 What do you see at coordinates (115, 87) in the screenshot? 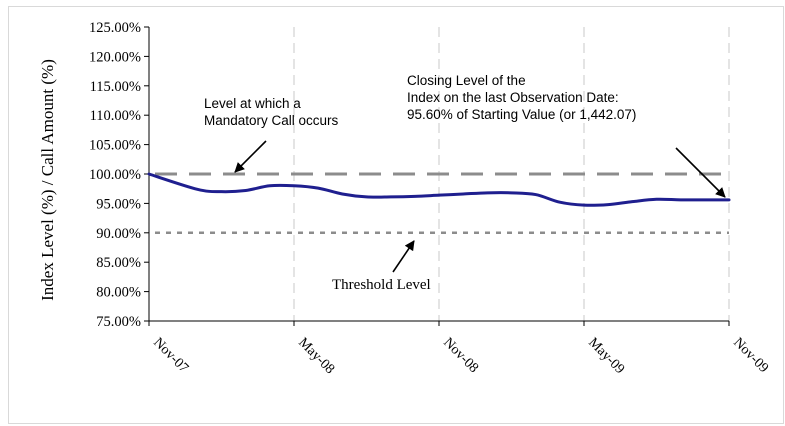
I see `y-tick-label: 115.00%` at bounding box center [115, 87].